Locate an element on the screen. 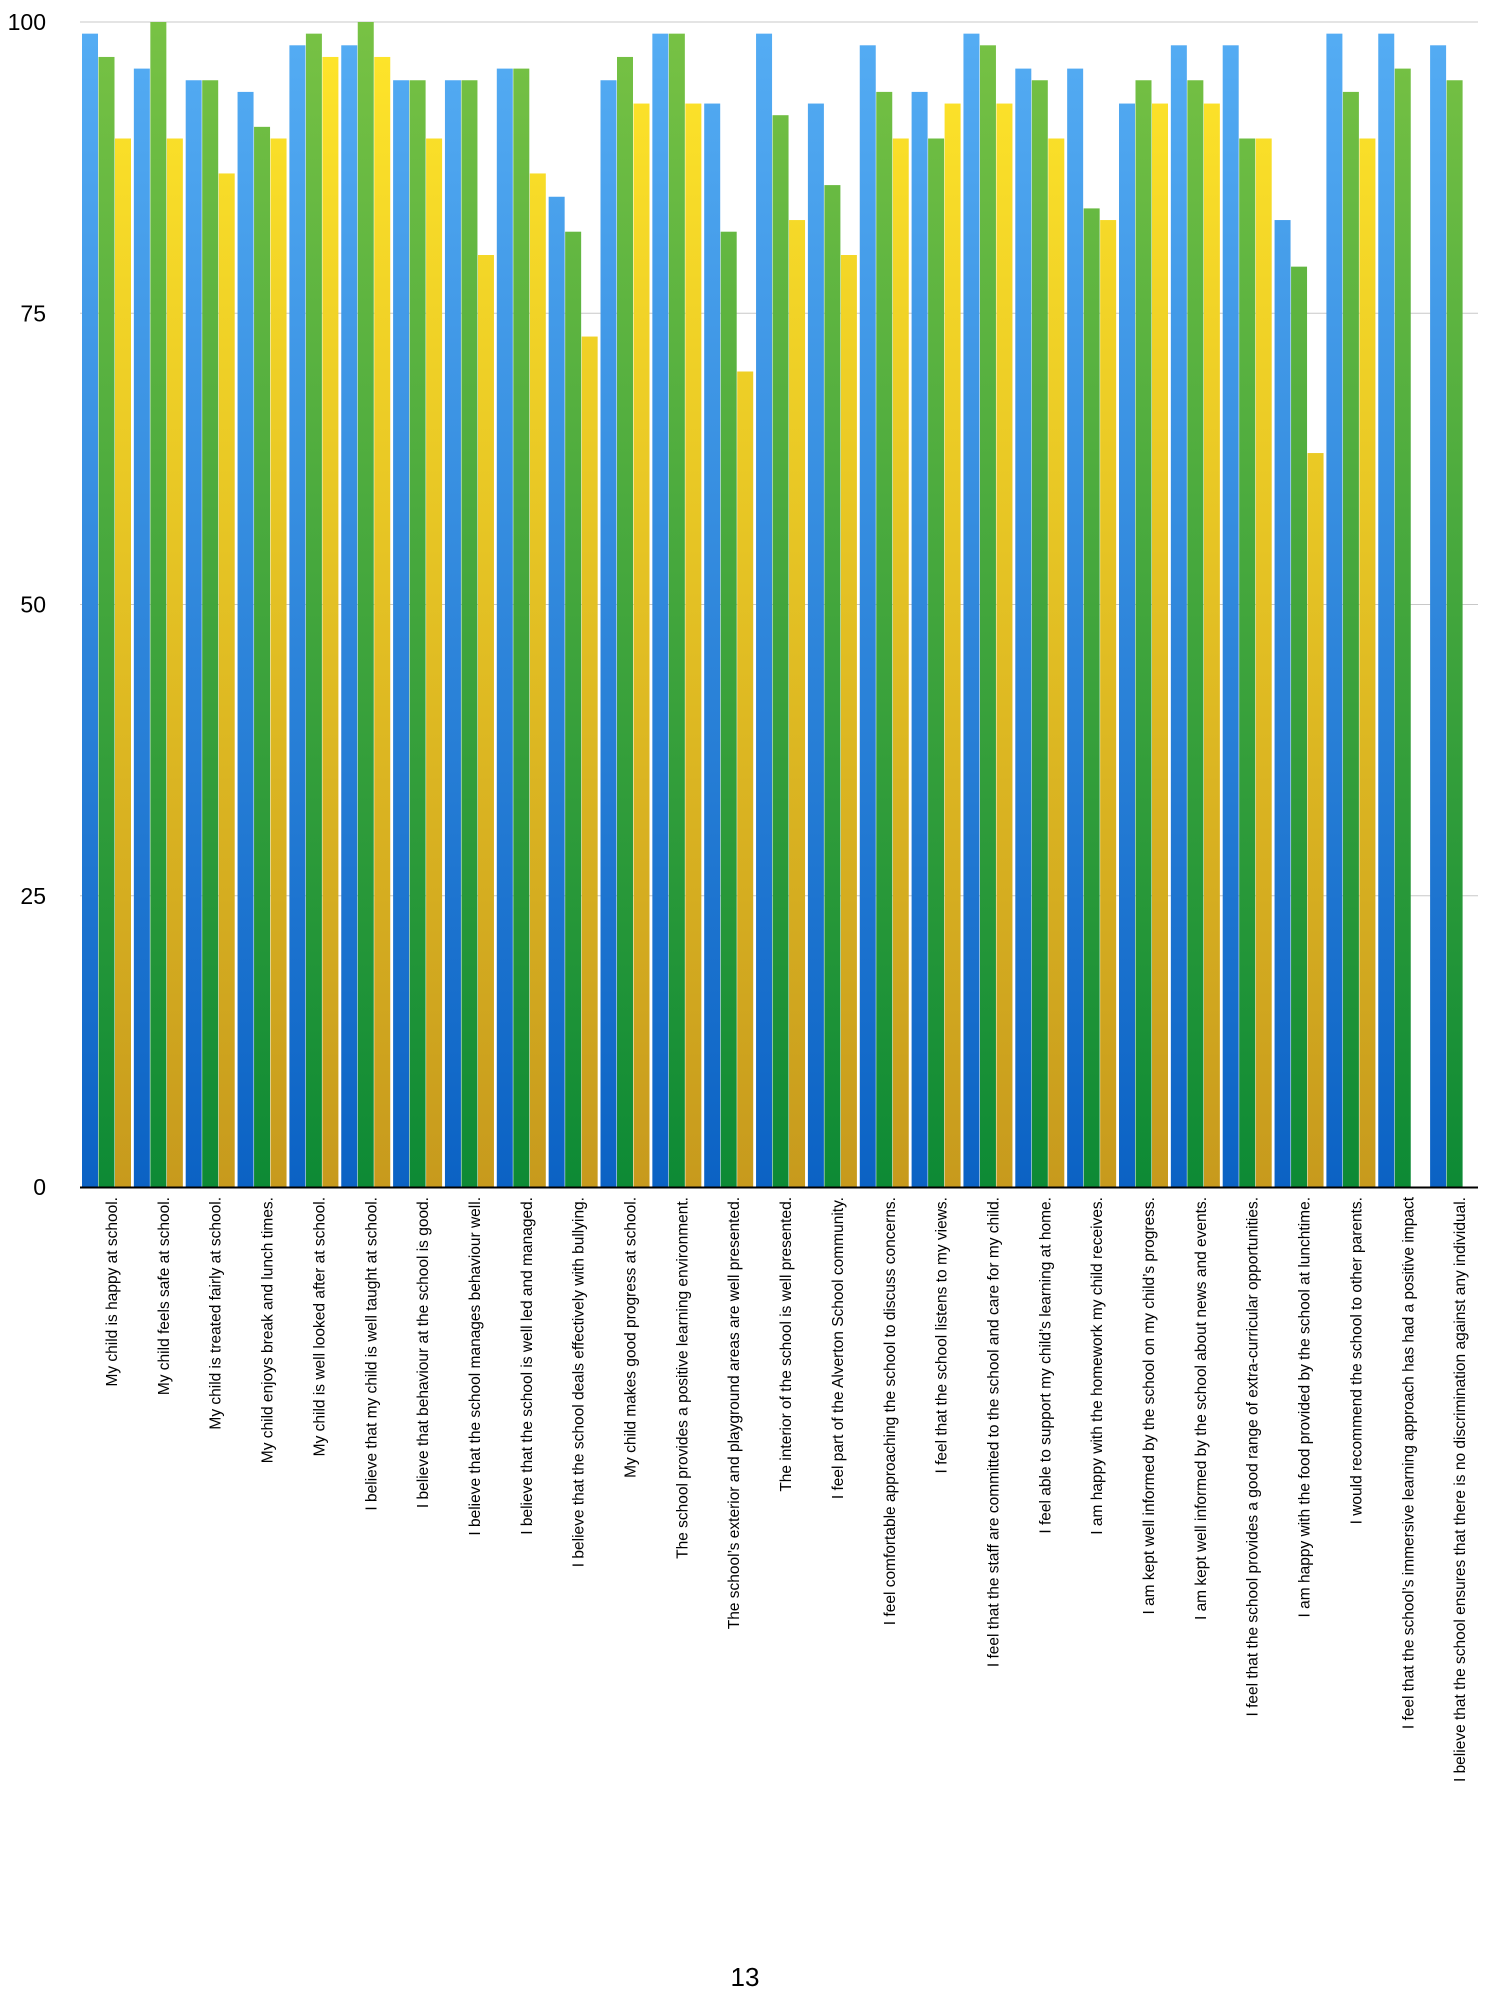  bar-s3-c22 is located at coordinates (1211, 645).